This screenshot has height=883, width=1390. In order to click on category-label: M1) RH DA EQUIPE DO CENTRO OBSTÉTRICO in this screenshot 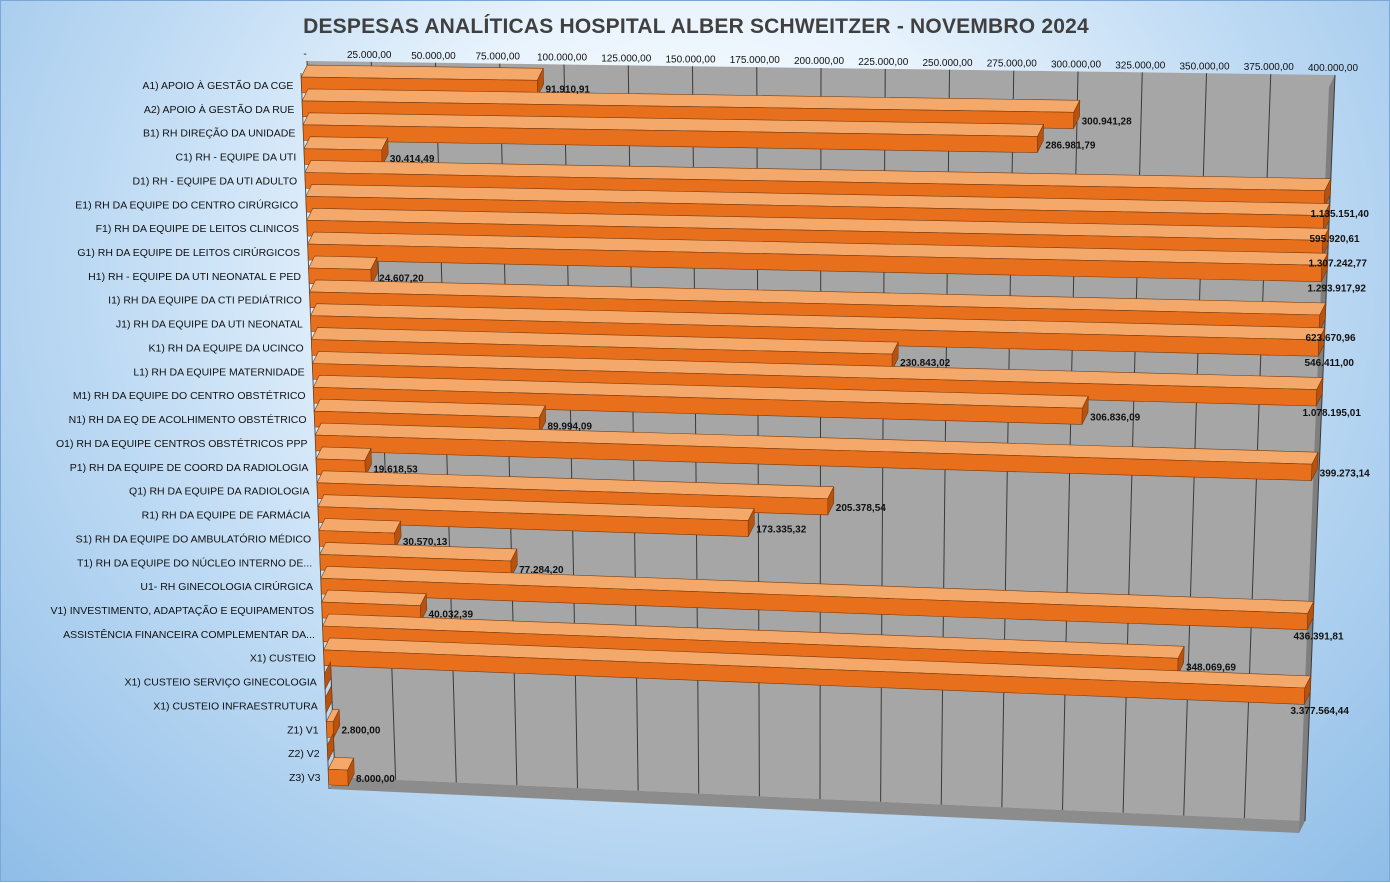, I will do `click(189, 395)`.